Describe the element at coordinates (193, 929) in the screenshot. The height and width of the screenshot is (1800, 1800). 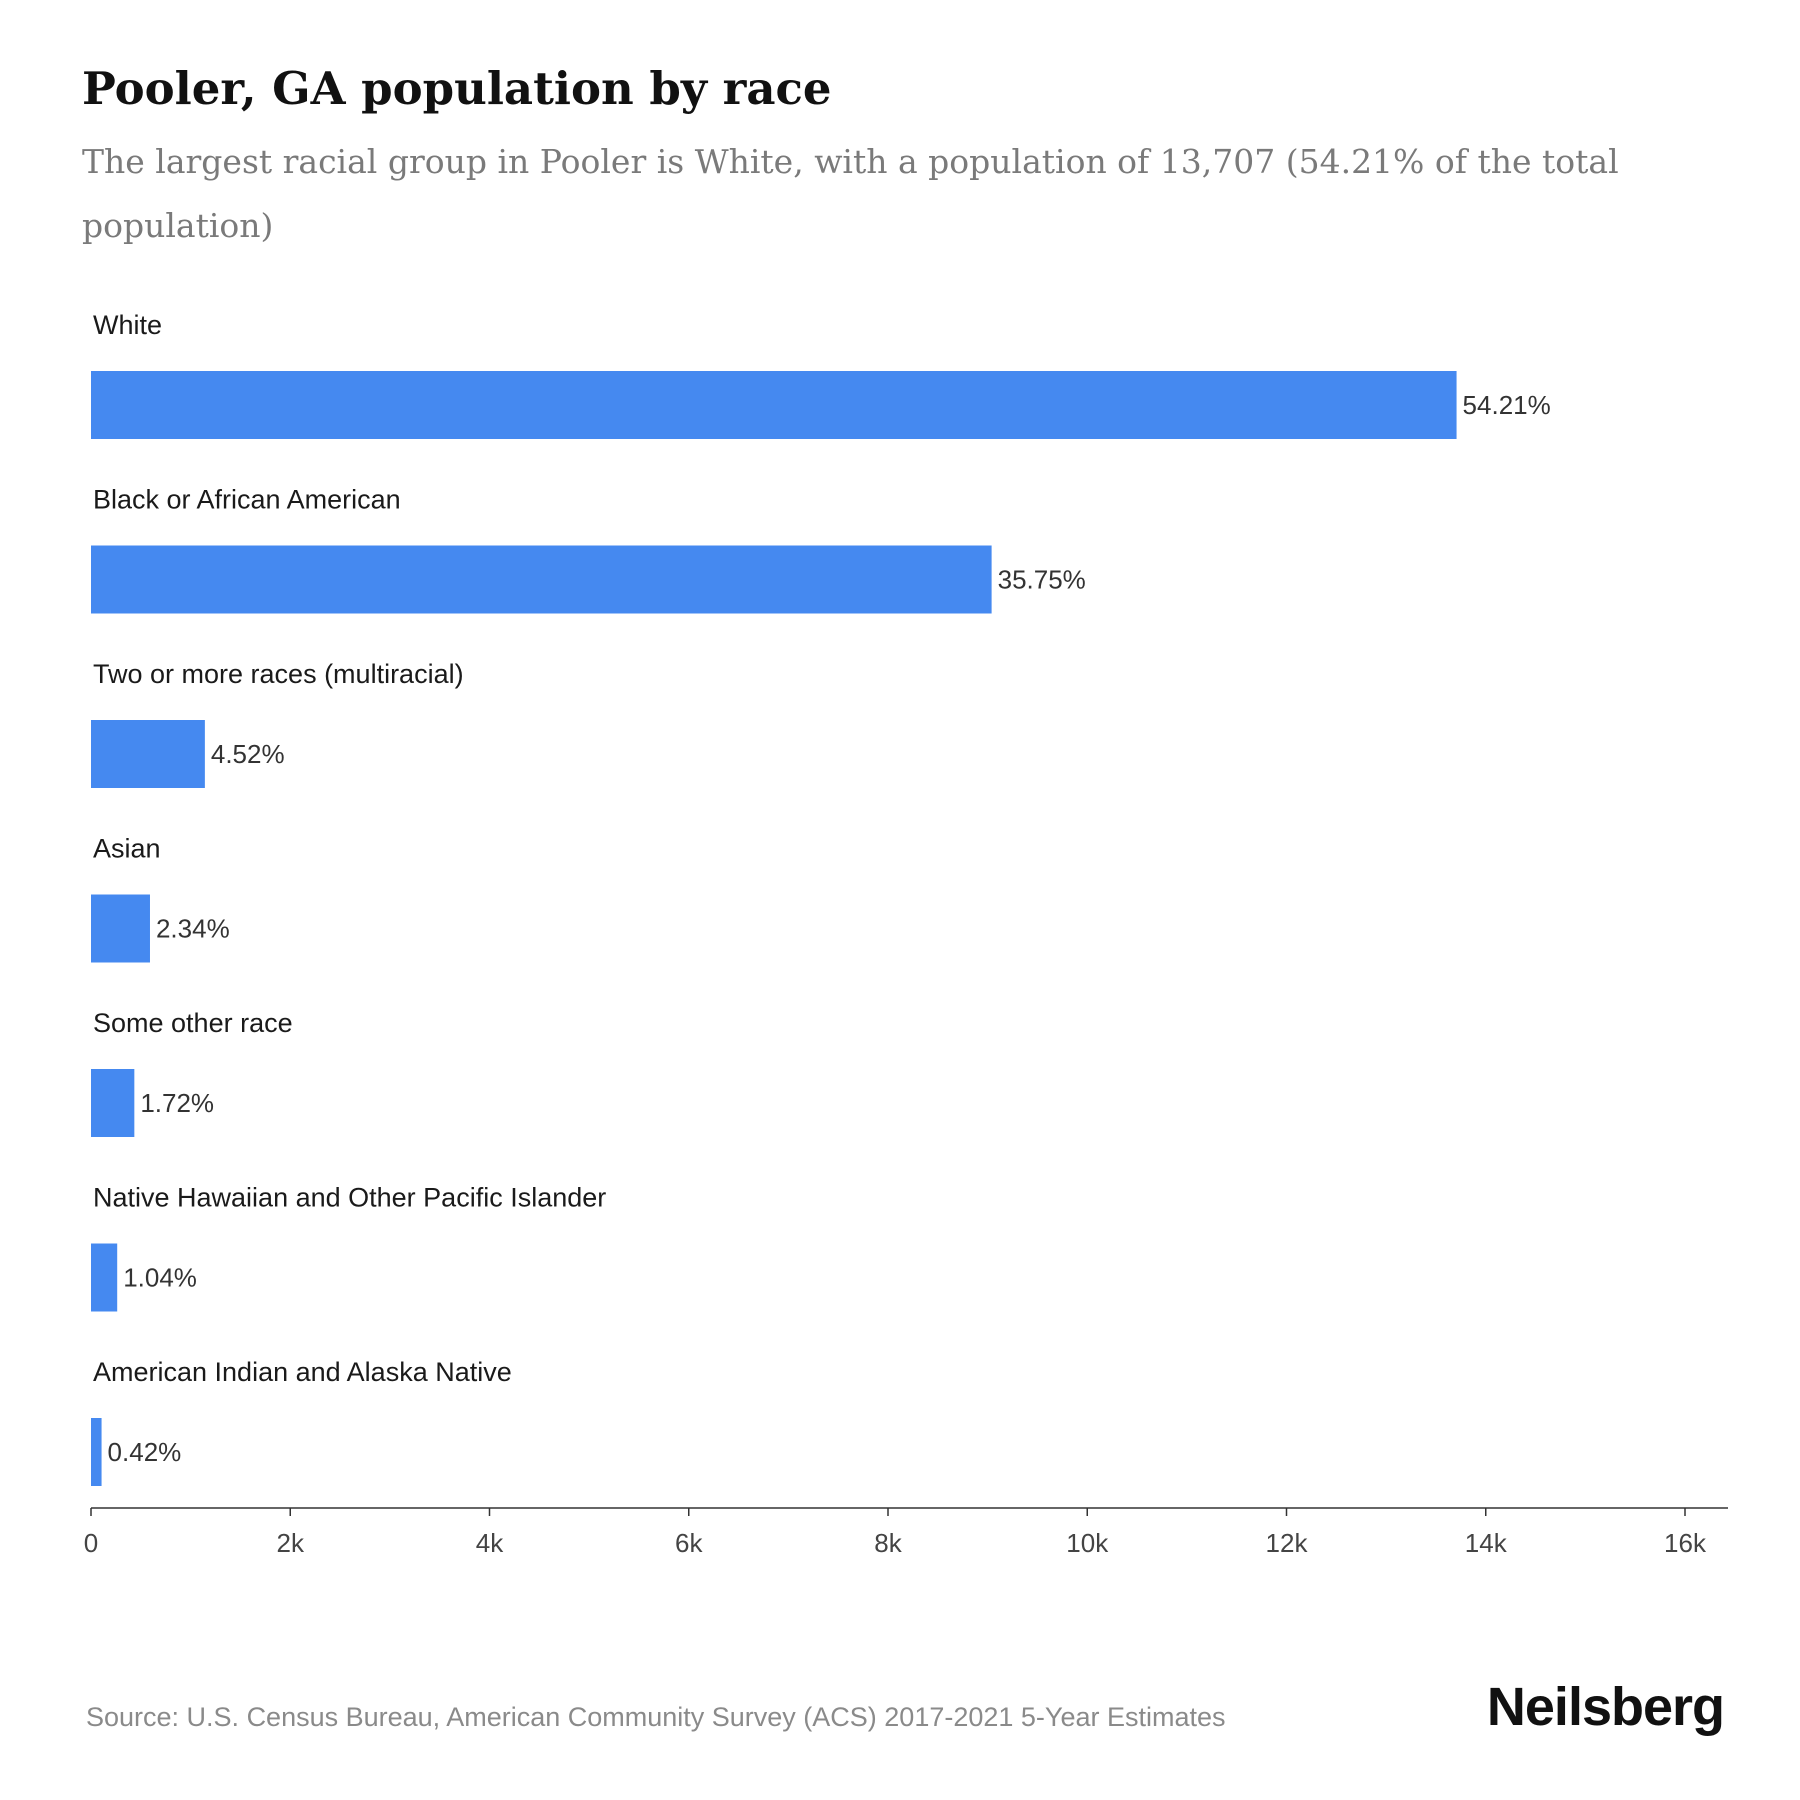
I see `data-label: 2.34%` at that location.